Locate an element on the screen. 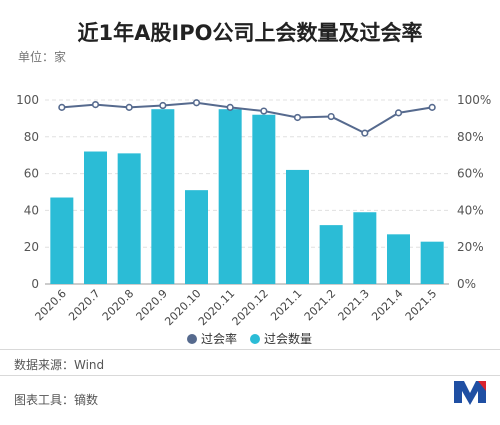 This screenshot has width=500, height=425. right-tick-label: 80% is located at coordinates (470, 137).